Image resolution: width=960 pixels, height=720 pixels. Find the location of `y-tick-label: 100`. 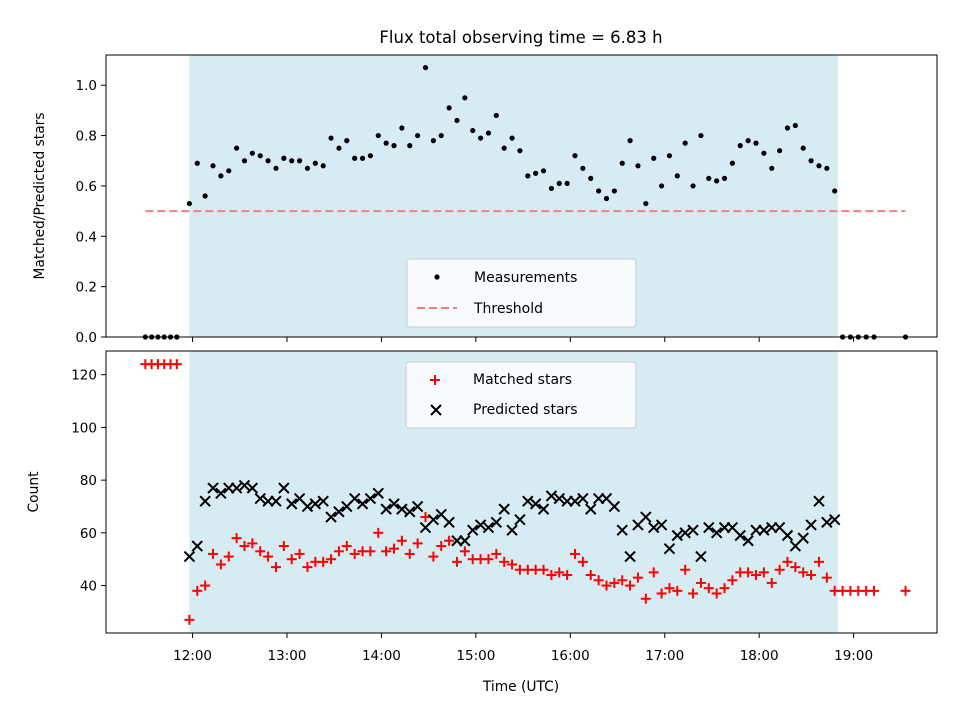

y-tick-label: 100 is located at coordinates (84, 428).